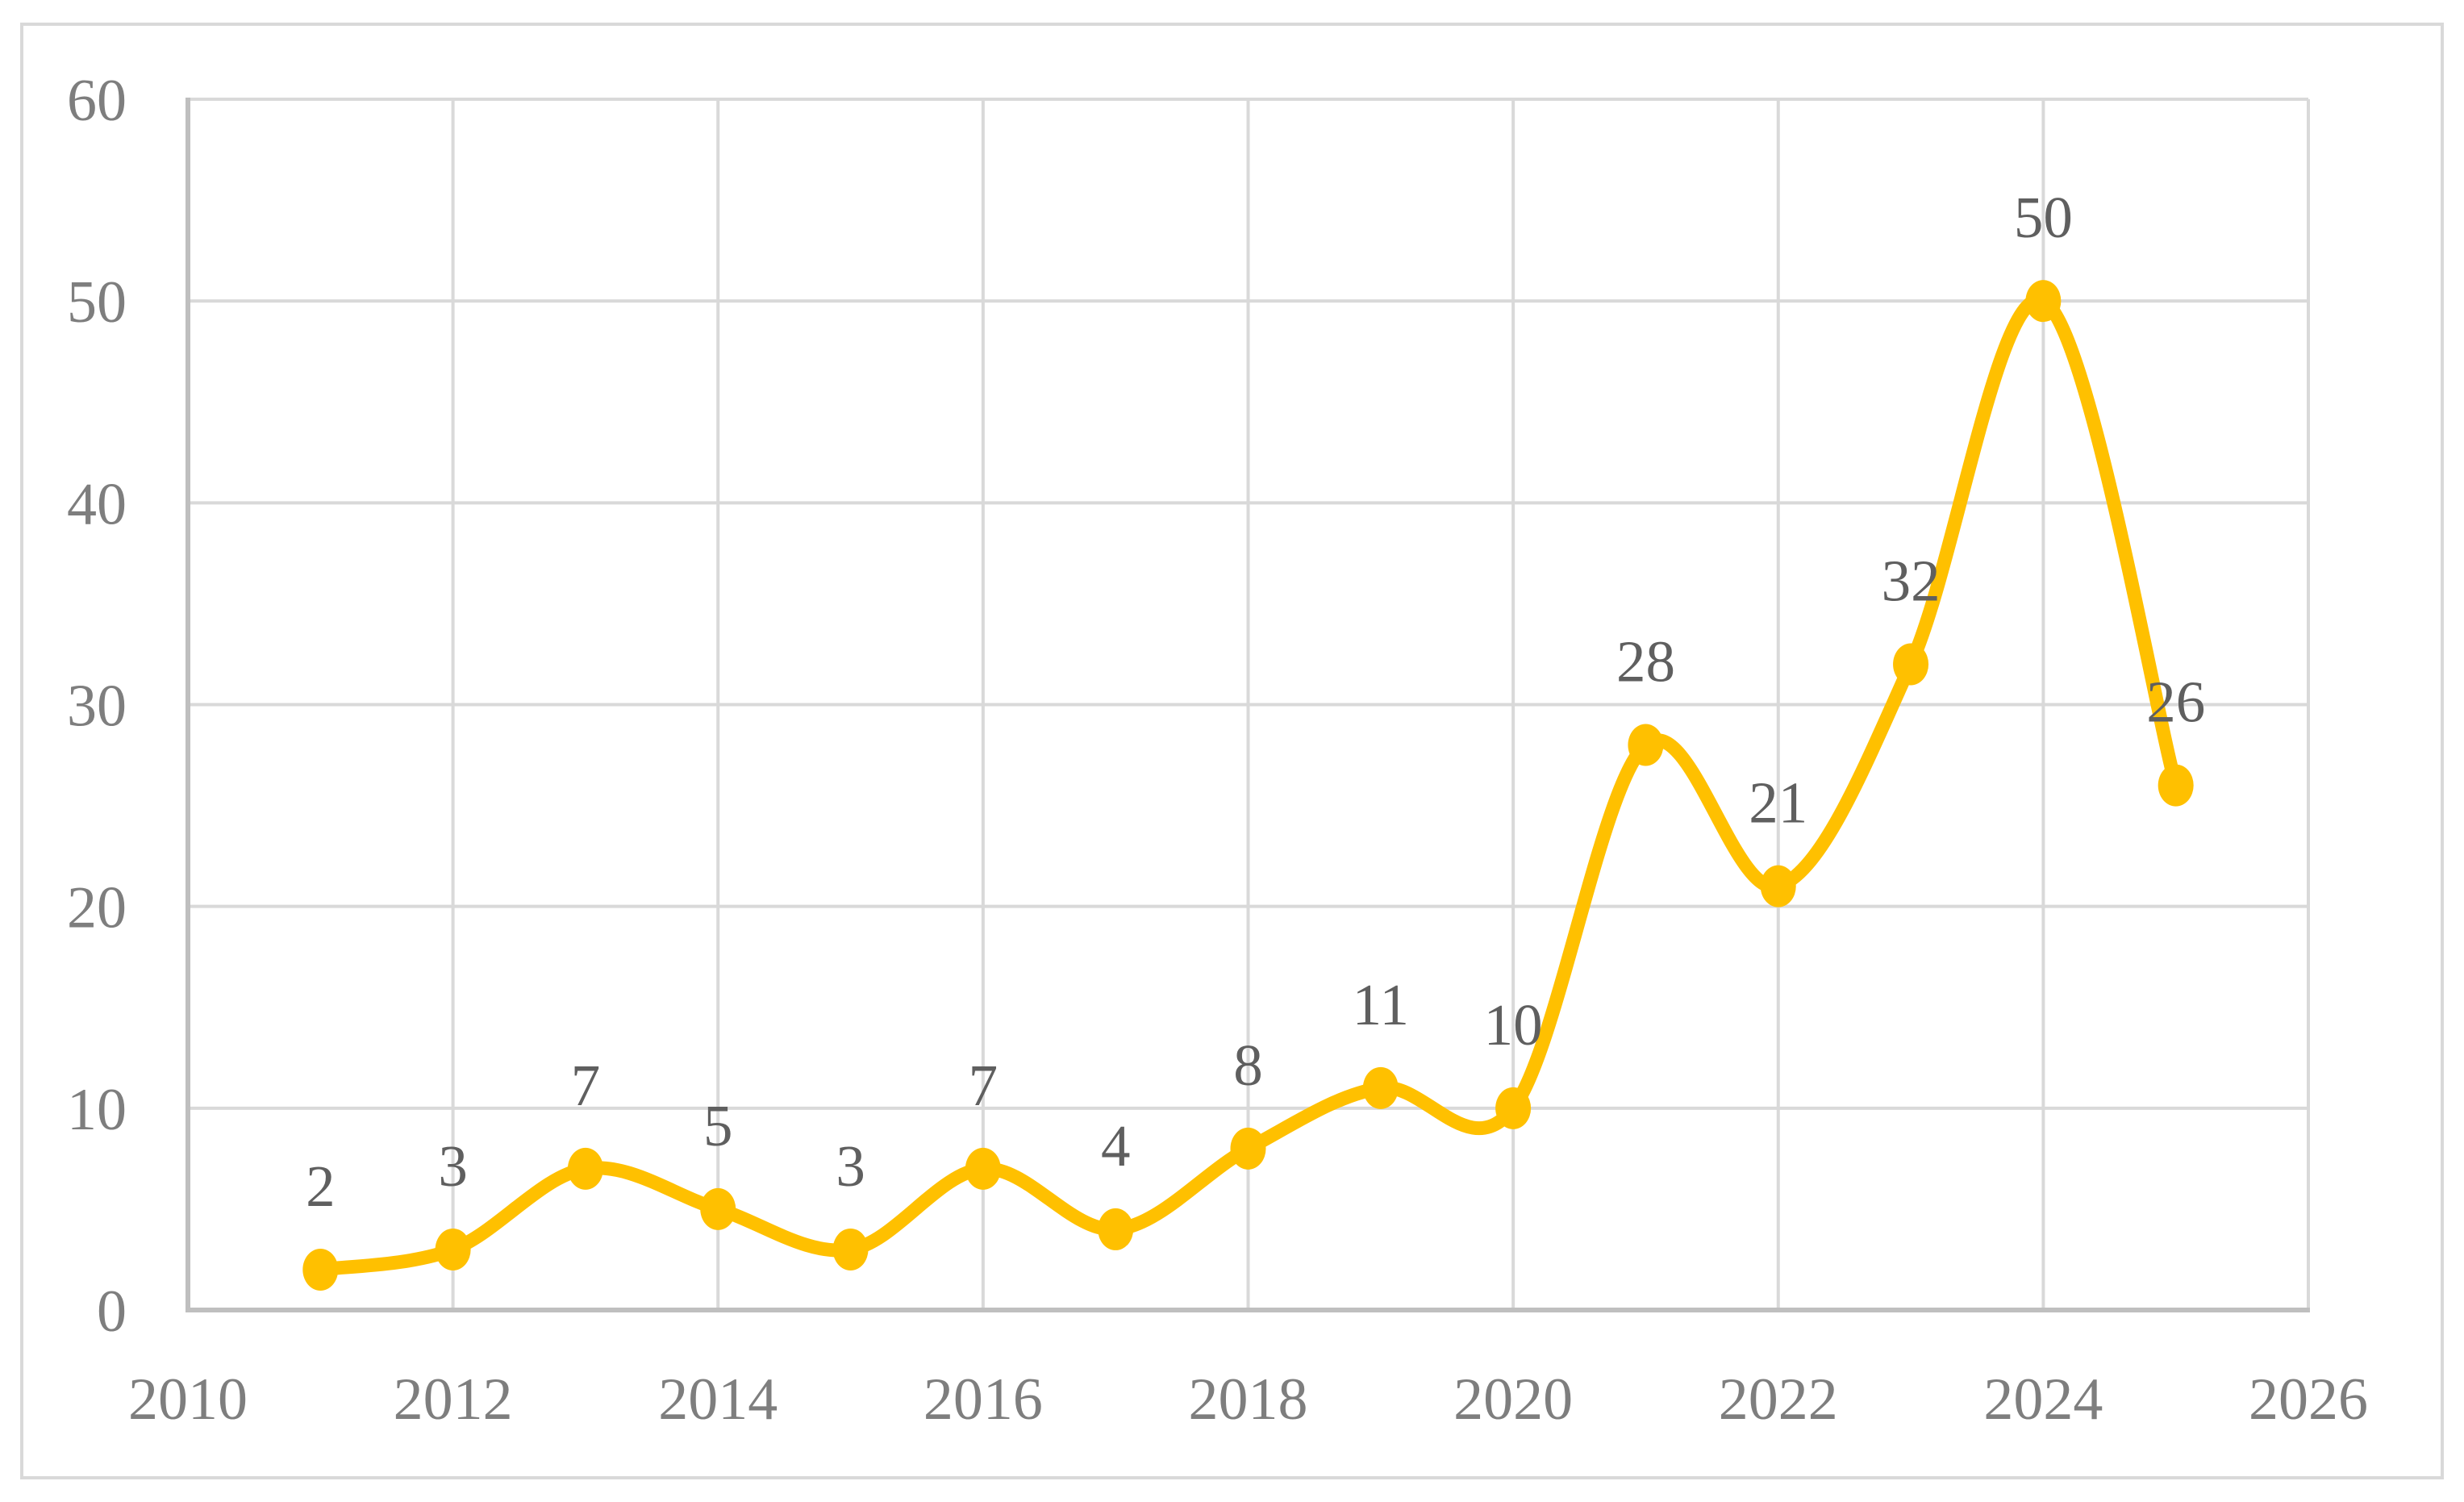  What do you see at coordinates (453, 1399) in the screenshot?
I see `x-tick-label: 2012` at bounding box center [453, 1399].